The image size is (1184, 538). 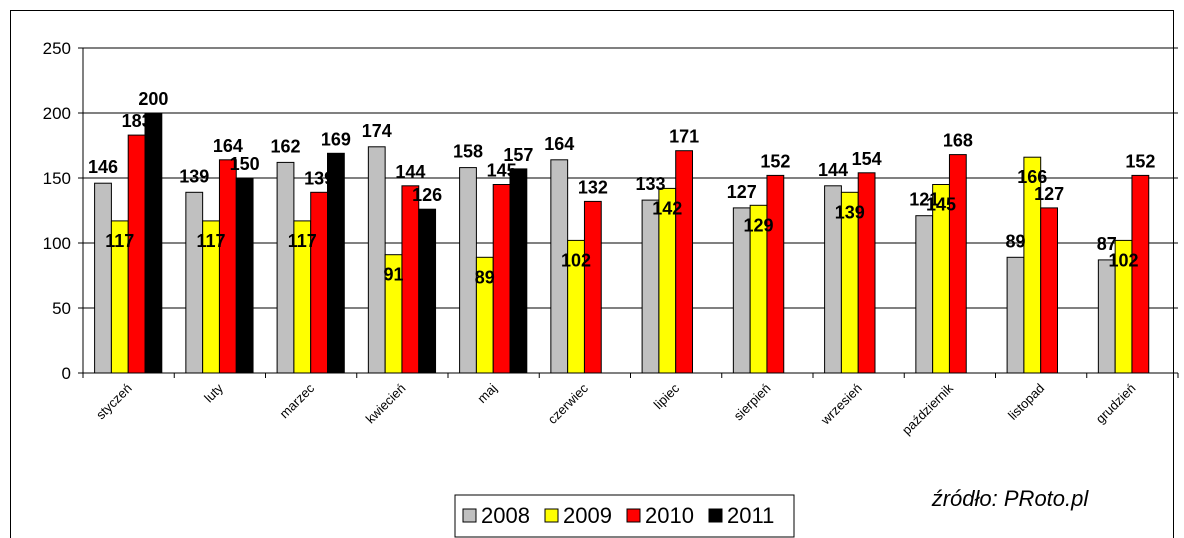 I want to click on x-category-label: styczeń, so click(x=114, y=402).